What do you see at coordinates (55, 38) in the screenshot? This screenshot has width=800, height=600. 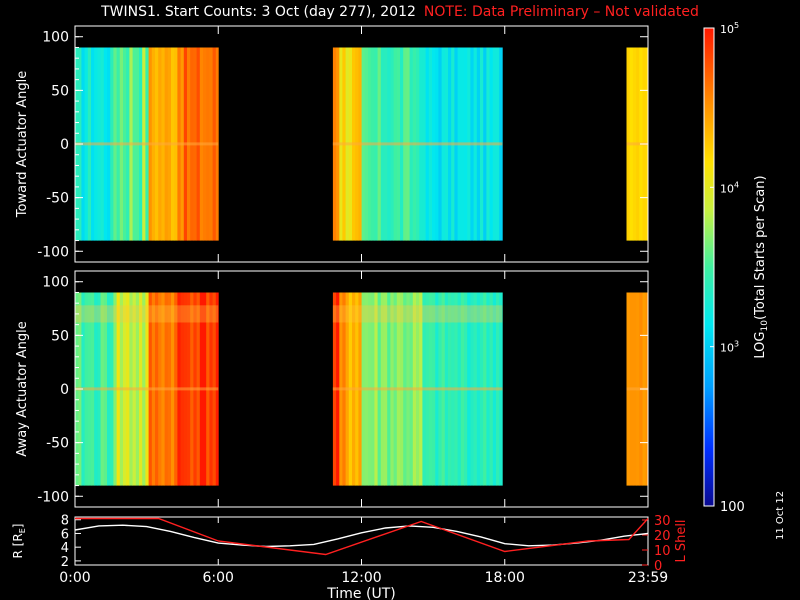 I see `toward-ytick-label: 100` at bounding box center [55, 38].